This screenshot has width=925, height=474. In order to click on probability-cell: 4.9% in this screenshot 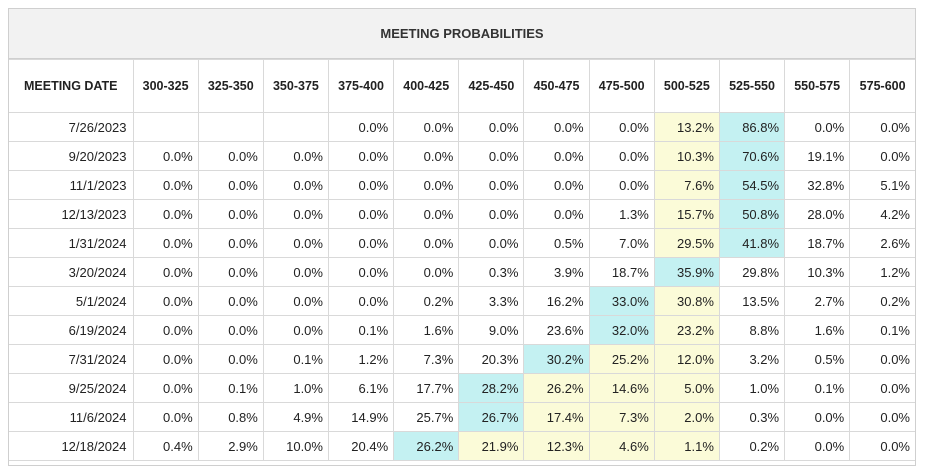, I will do `click(295, 417)`.